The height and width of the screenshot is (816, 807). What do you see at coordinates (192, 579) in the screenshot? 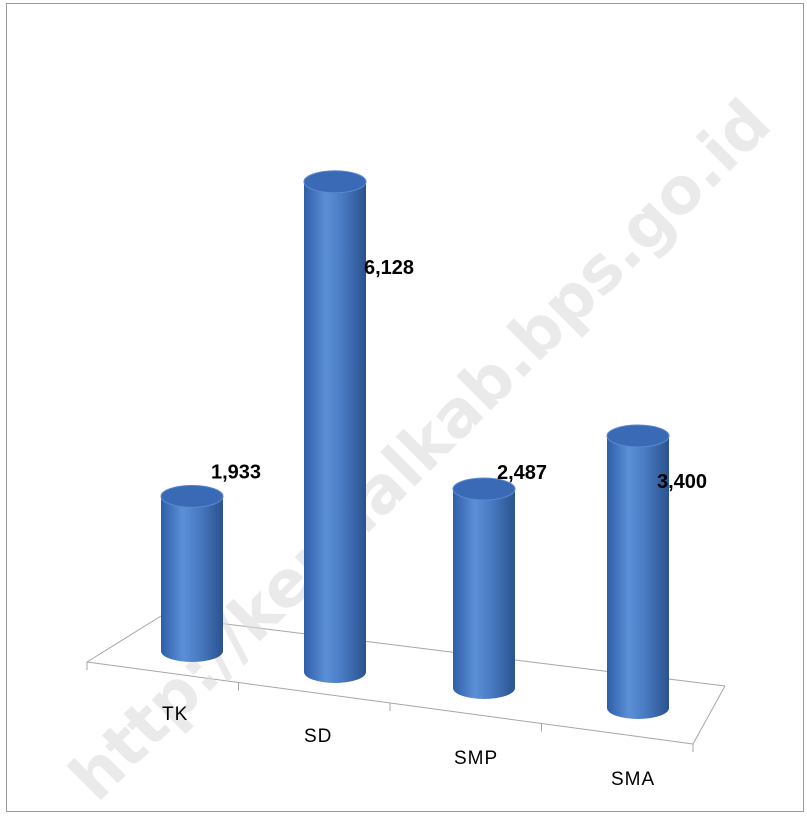
I see `bar-body-tk` at bounding box center [192, 579].